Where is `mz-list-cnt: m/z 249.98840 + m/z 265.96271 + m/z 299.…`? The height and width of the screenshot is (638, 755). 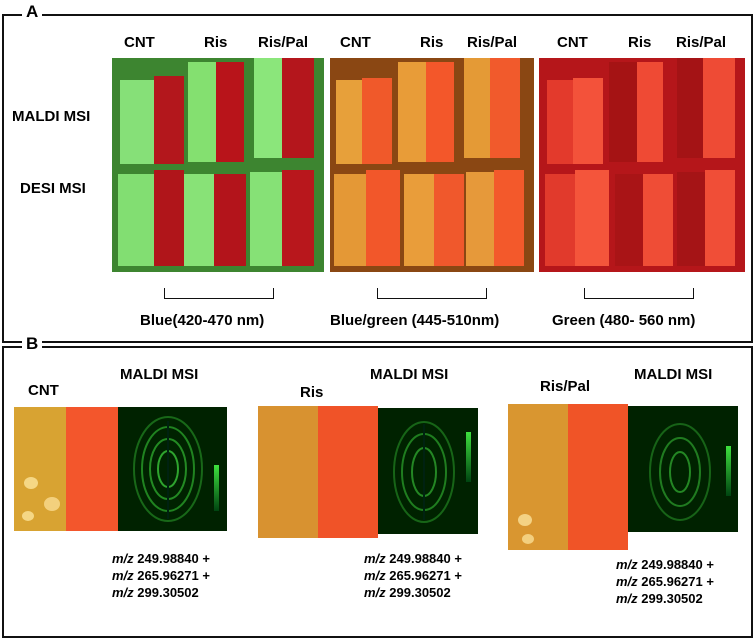 mz-list-cnt: m/z 249.98840 + m/z 265.96271 + m/z 299.… is located at coordinates (161, 575).